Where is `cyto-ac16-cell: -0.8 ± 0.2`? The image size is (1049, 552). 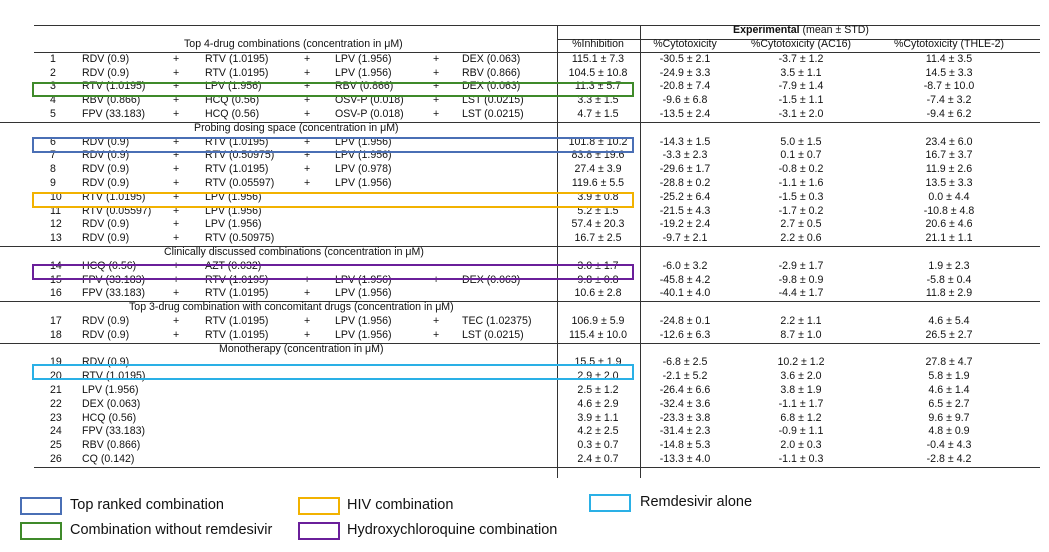 cyto-ac16-cell: -0.8 ± 0.2 is located at coordinates (801, 169).